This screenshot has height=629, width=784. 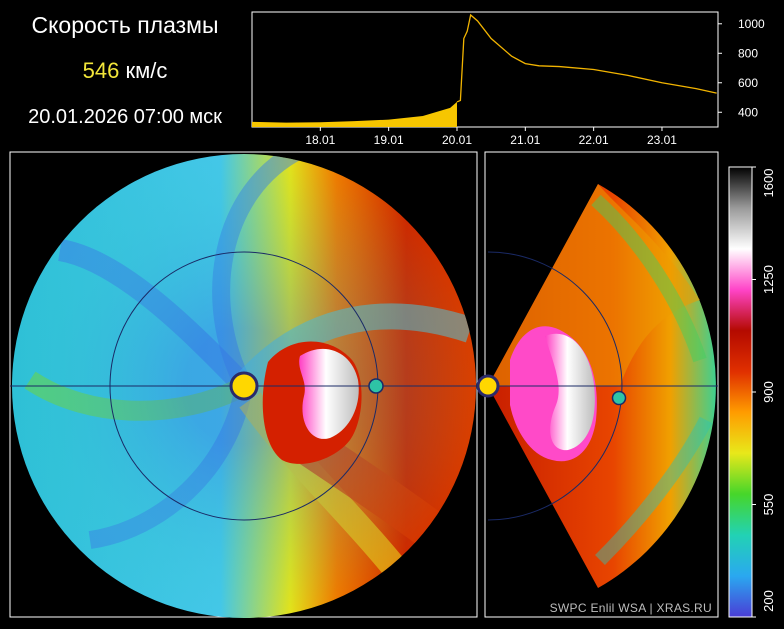 I want to click on speed-unit: км/с, so click(x=146, y=70).